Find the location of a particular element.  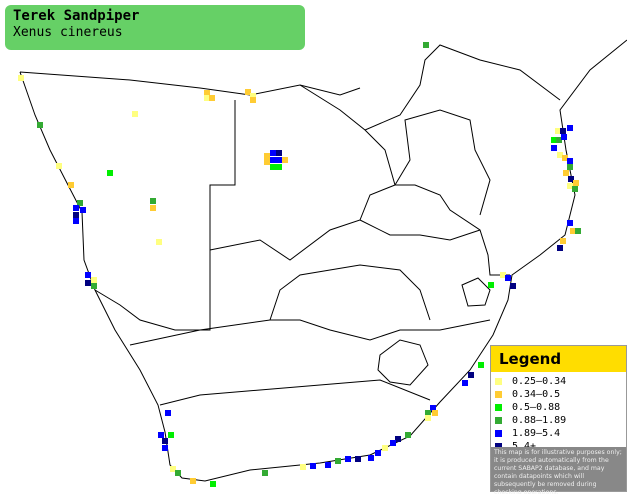

legend-item: 1.89–5.4 is located at coordinates (560, 433).